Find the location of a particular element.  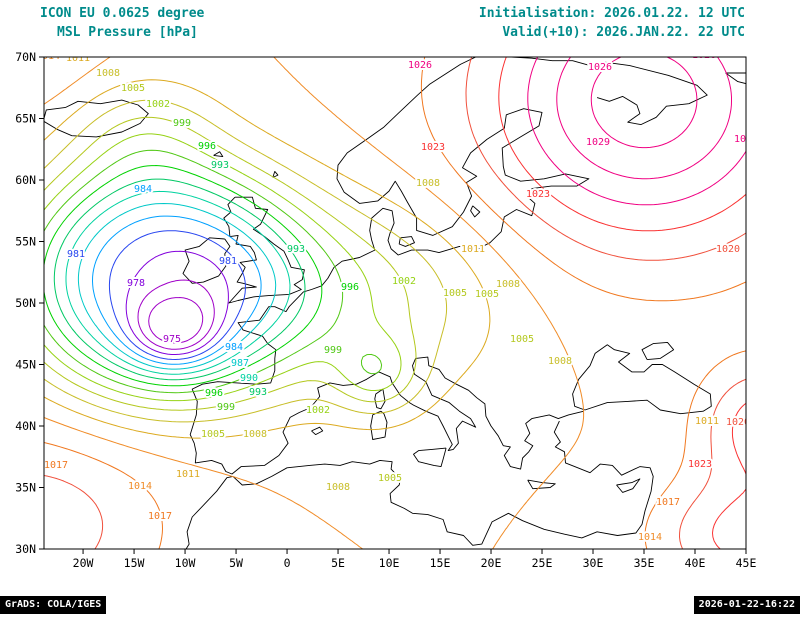

lon-tick-label: 10W is located at coordinates (185, 563).